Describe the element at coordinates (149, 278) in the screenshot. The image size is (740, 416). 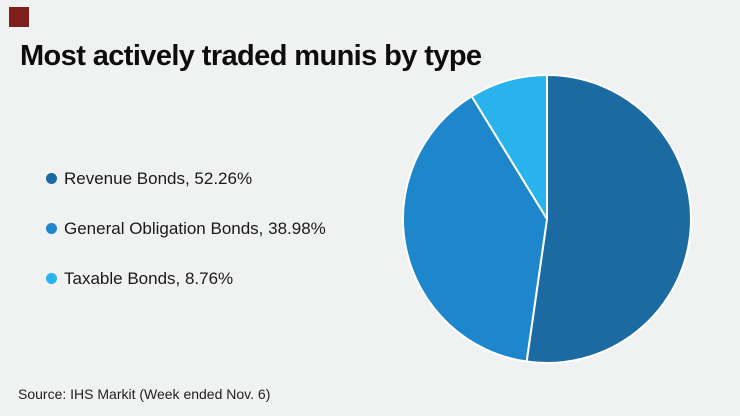
I see `legend-label-taxable-bonds: Taxable Bonds, 8.76%` at that location.